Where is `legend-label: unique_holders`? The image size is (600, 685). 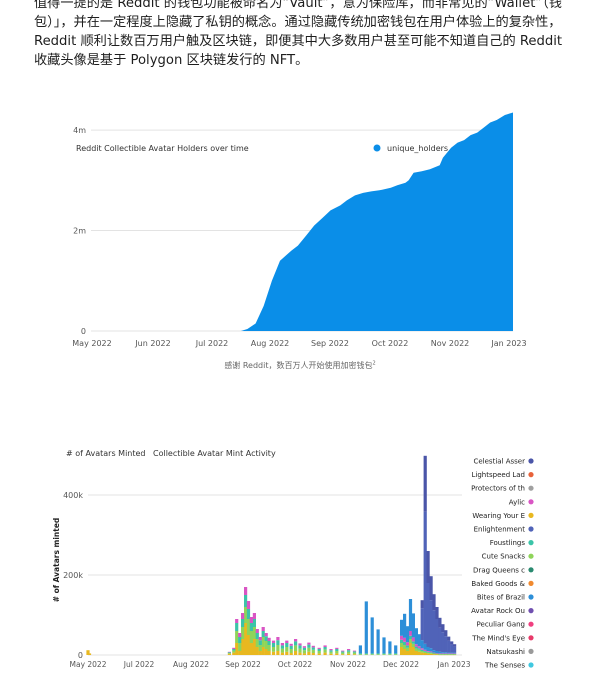 legend-label: unique_holders is located at coordinates (417, 148).